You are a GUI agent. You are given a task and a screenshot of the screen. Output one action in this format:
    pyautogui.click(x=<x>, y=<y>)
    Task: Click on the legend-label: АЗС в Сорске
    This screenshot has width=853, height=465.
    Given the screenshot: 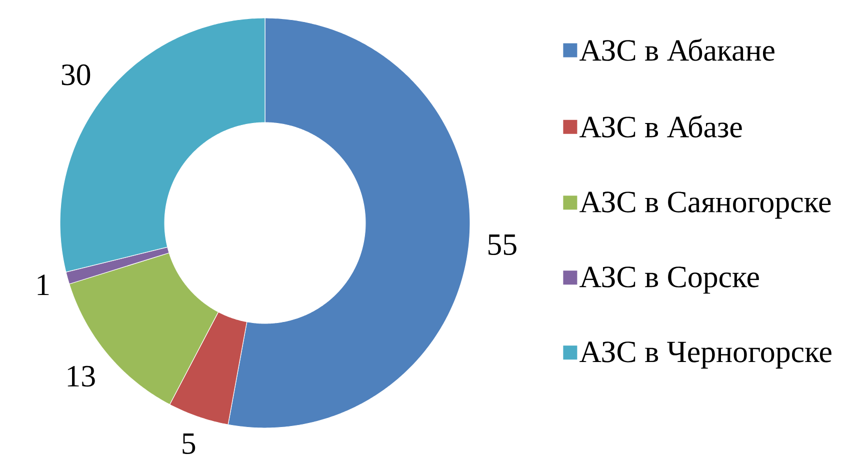 What is the action you would take?
    pyautogui.click(x=669, y=280)
    